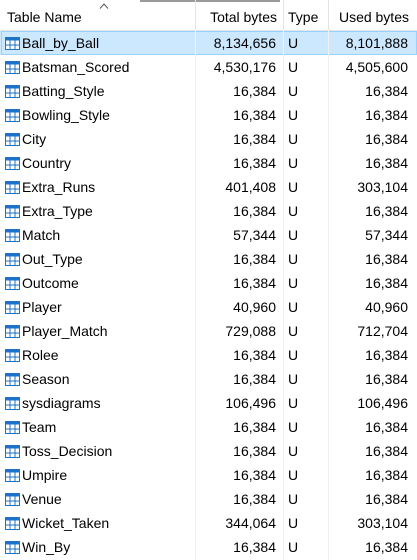 This screenshot has width=417, height=560. Describe the element at coordinates (250, 403) in the screenshot. I see `total-bytes-cell: 106,496` at that location.